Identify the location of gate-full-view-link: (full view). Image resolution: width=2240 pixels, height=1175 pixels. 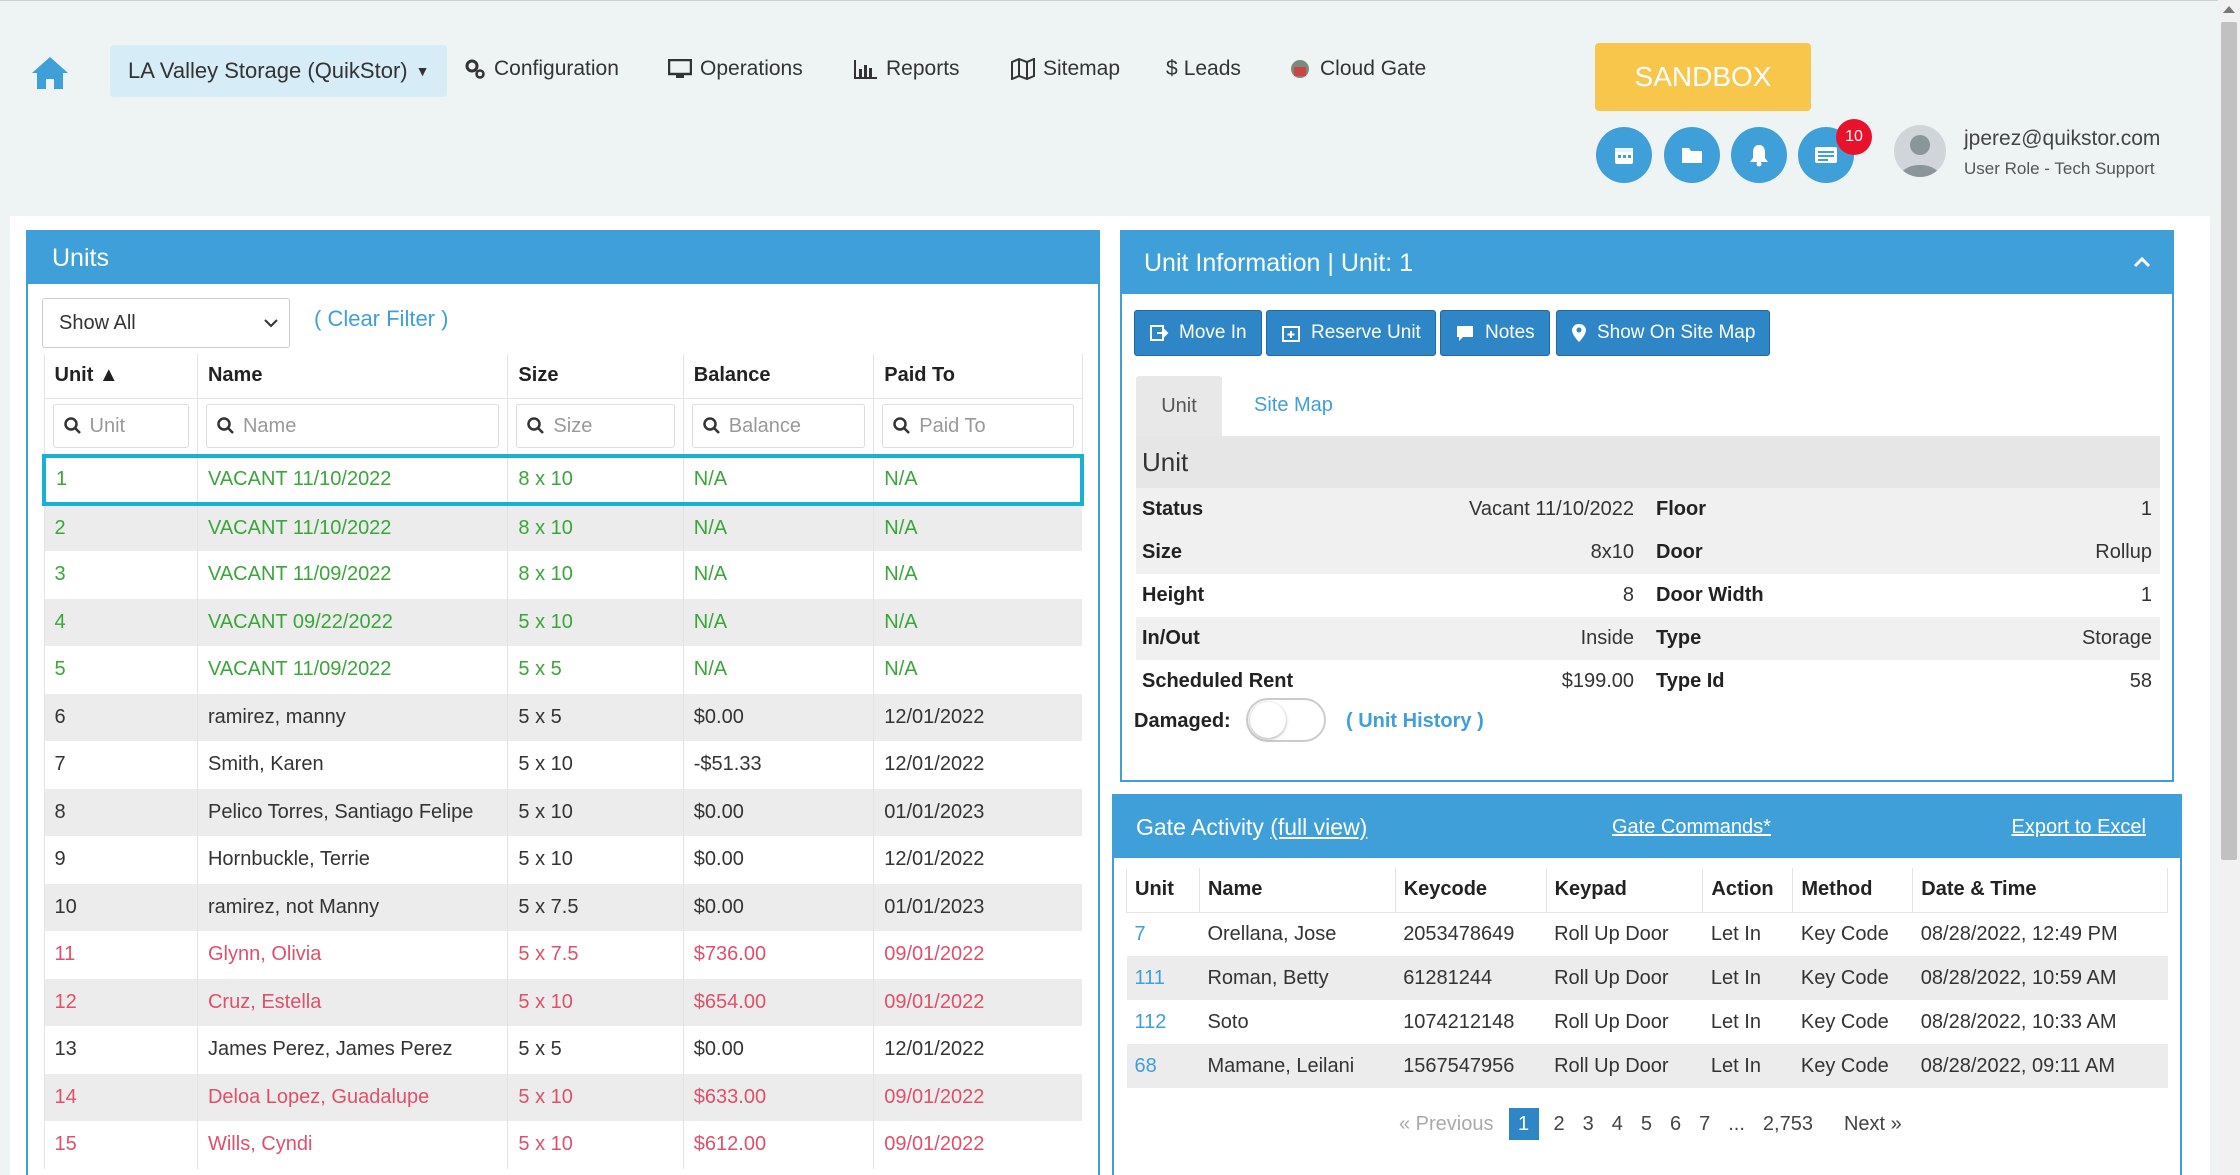
(1319, 827).